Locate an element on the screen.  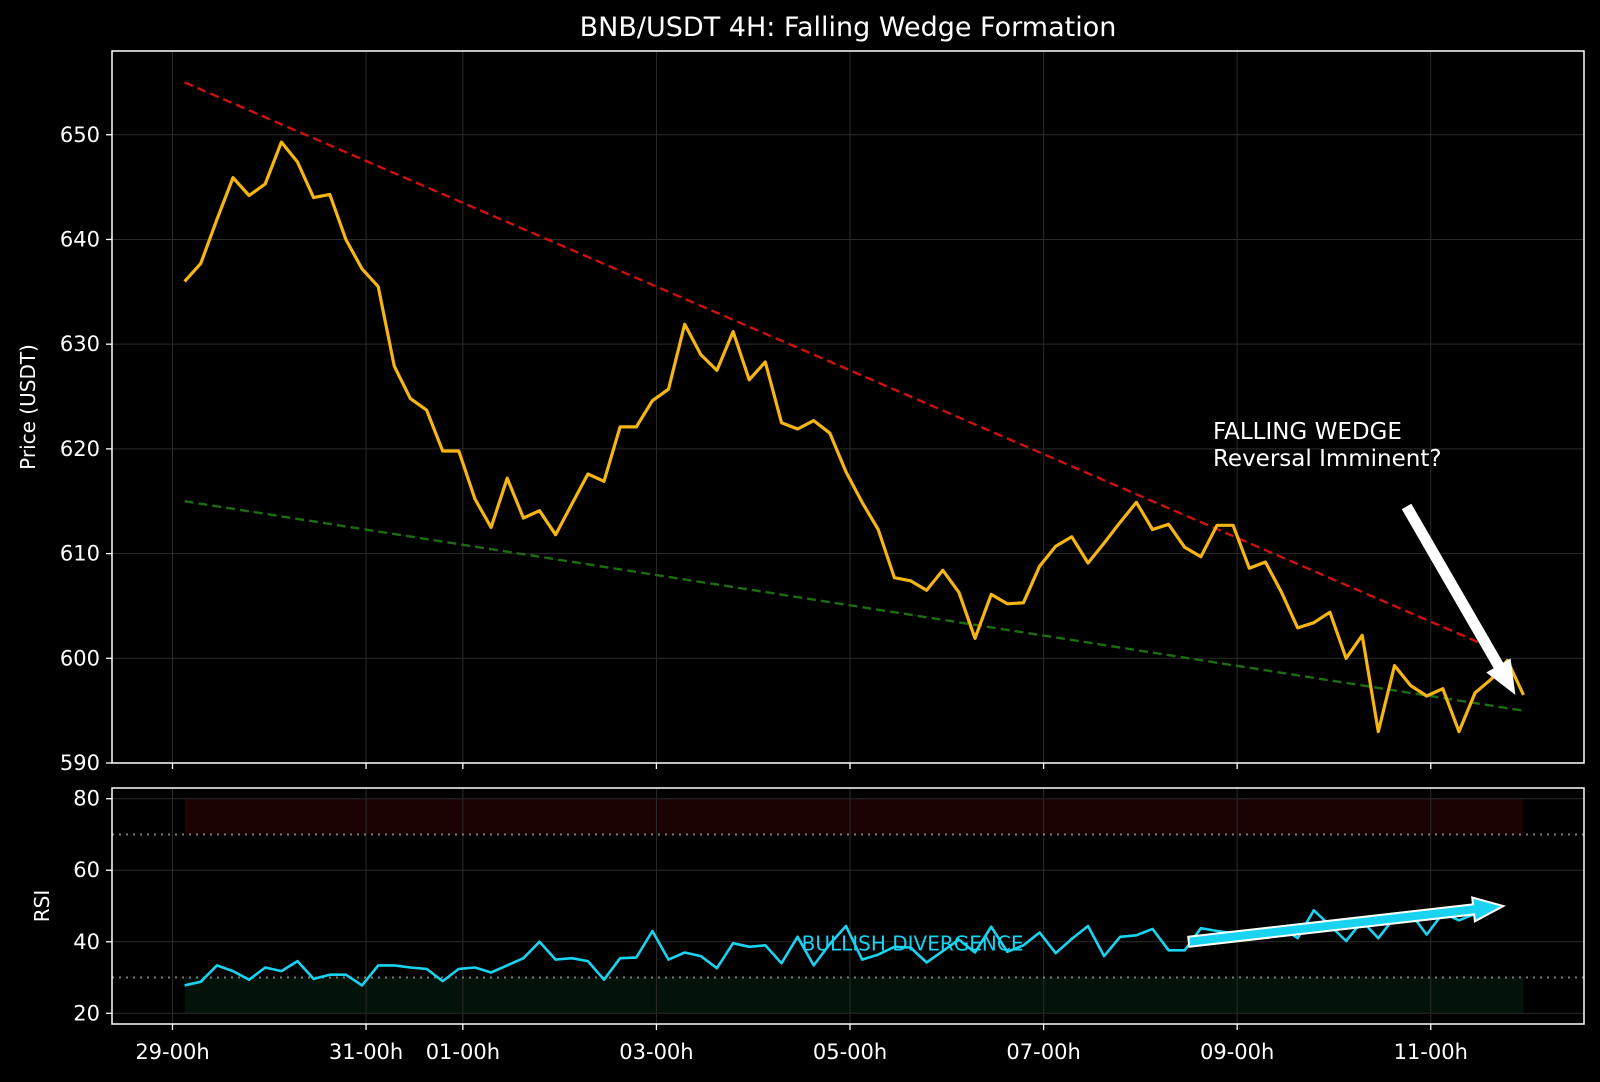
price-x-ticks is located at coordinates (801, 766).